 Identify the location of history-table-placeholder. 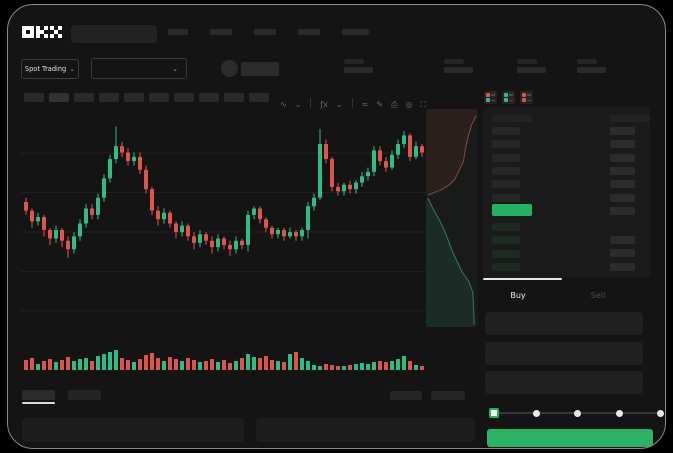
(365, 430).